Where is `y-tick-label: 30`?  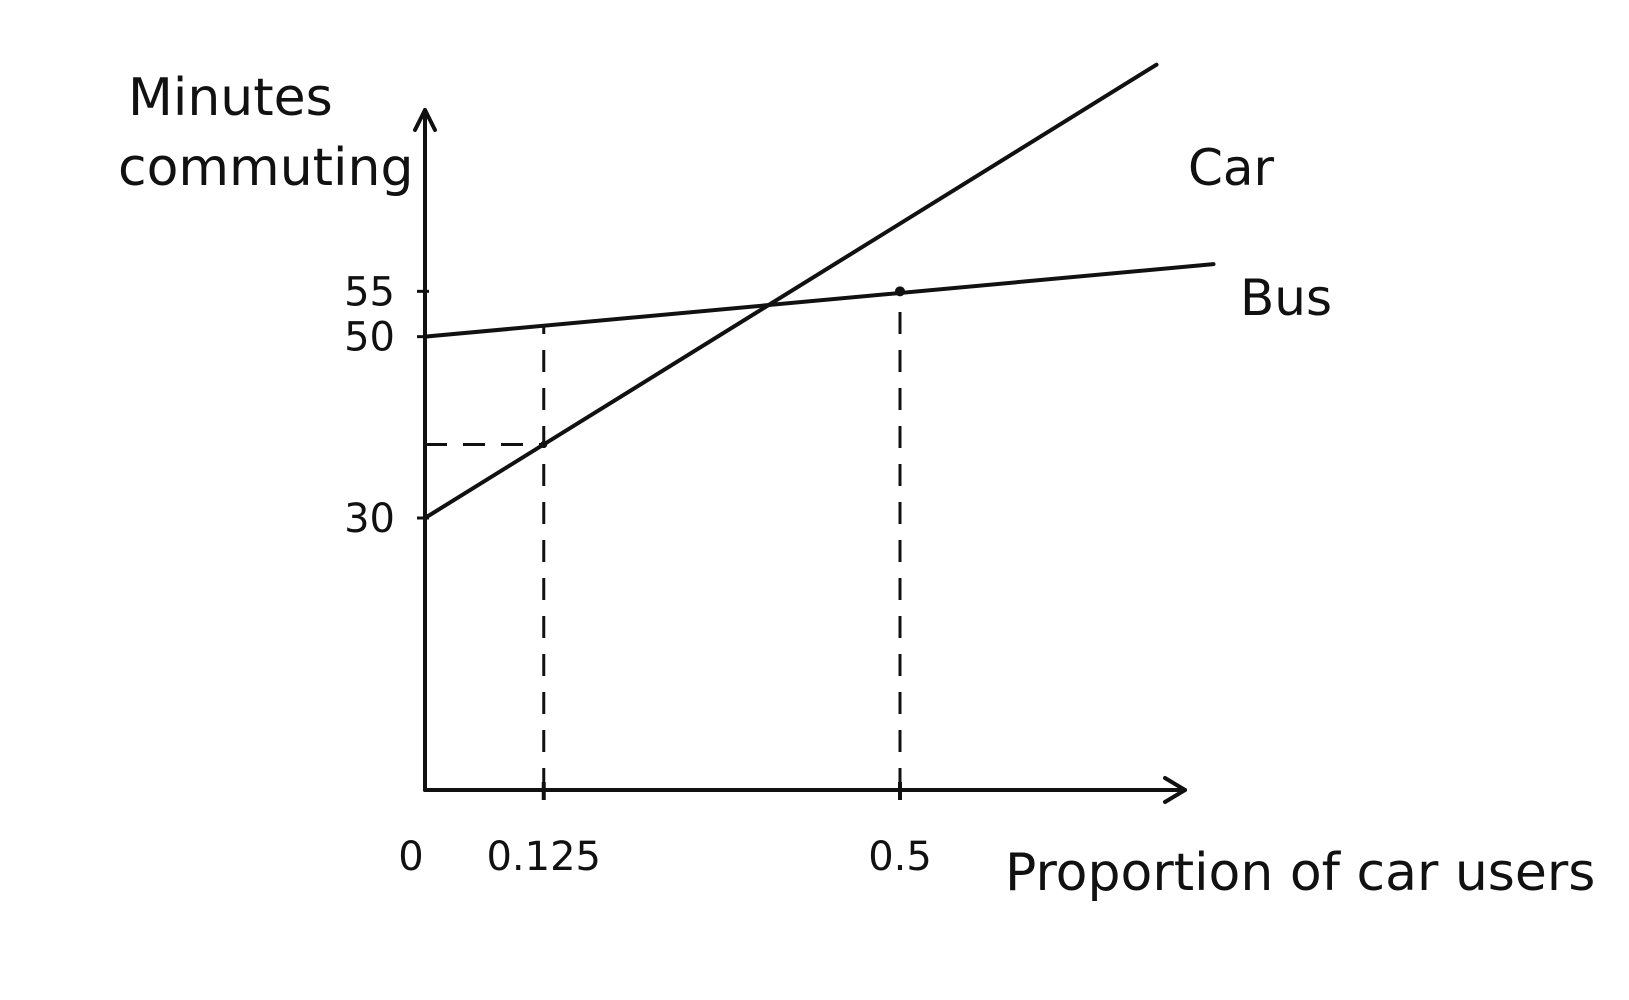 y-tick-label: 30 is located at coordinates (369, 519).